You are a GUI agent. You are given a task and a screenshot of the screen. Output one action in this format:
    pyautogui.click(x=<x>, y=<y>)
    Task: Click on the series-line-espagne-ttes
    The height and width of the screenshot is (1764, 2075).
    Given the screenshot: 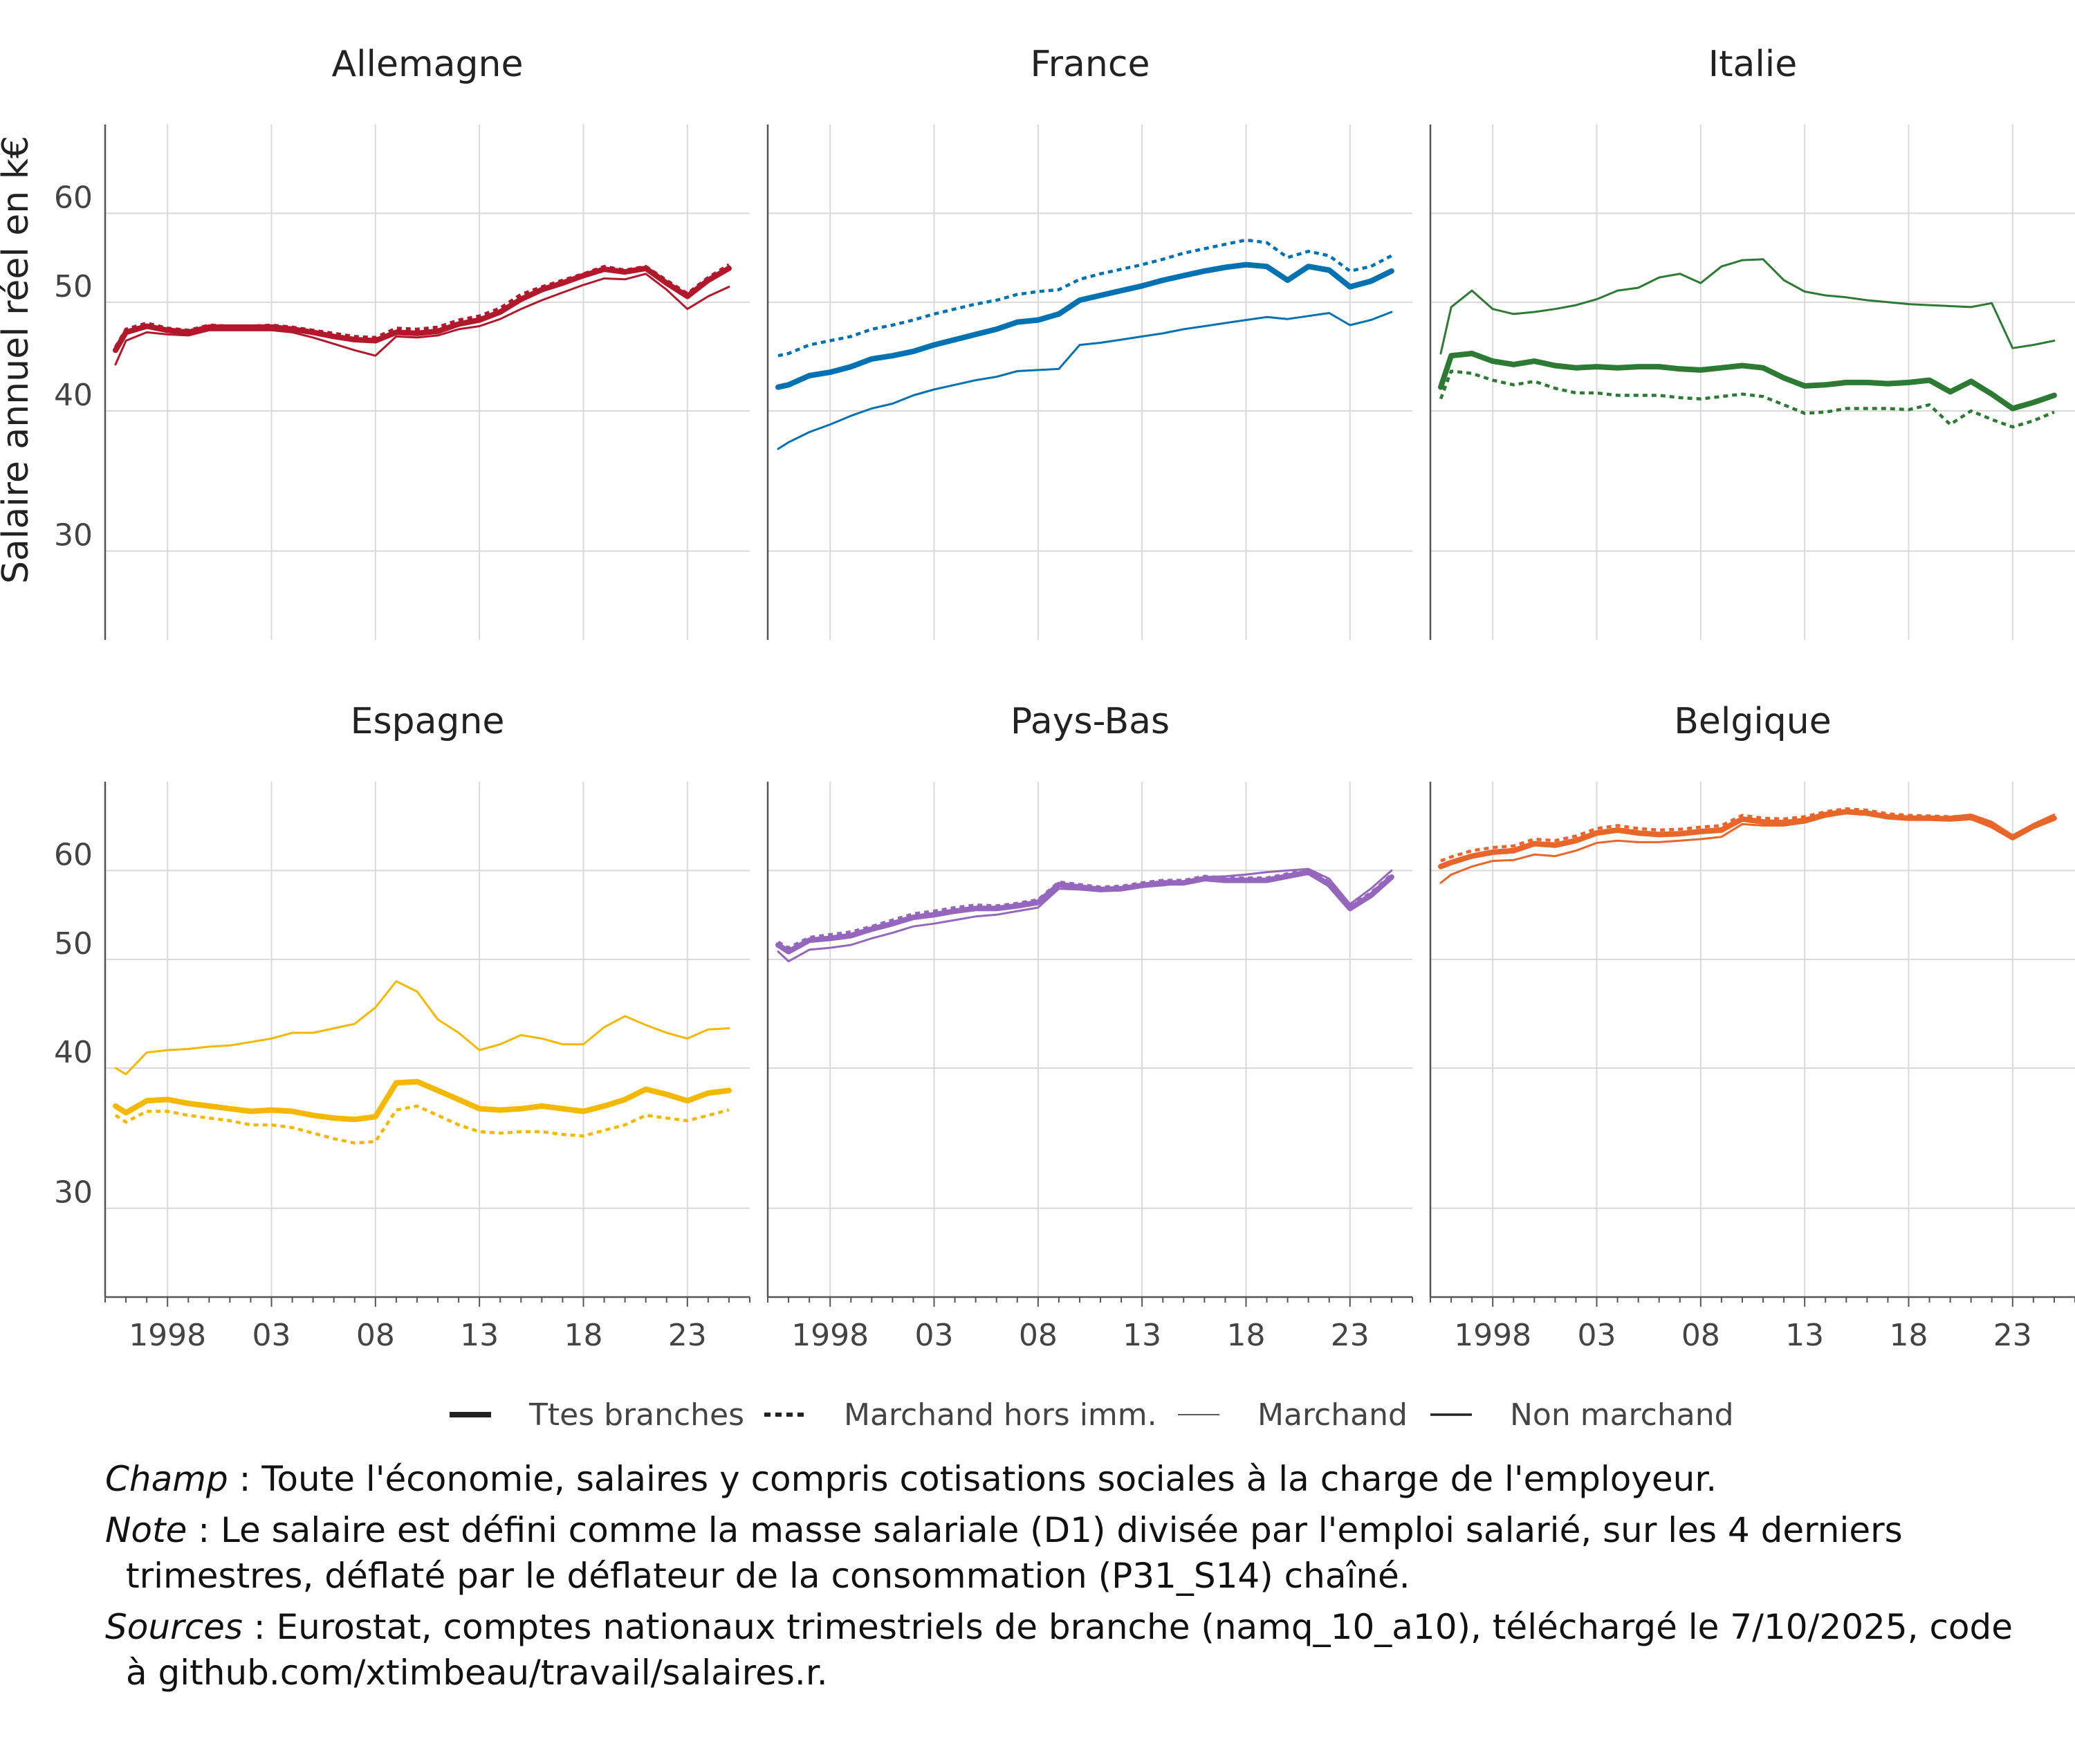 What is the action you would take?
    pyautogui.click(x=422, y=1100)
    